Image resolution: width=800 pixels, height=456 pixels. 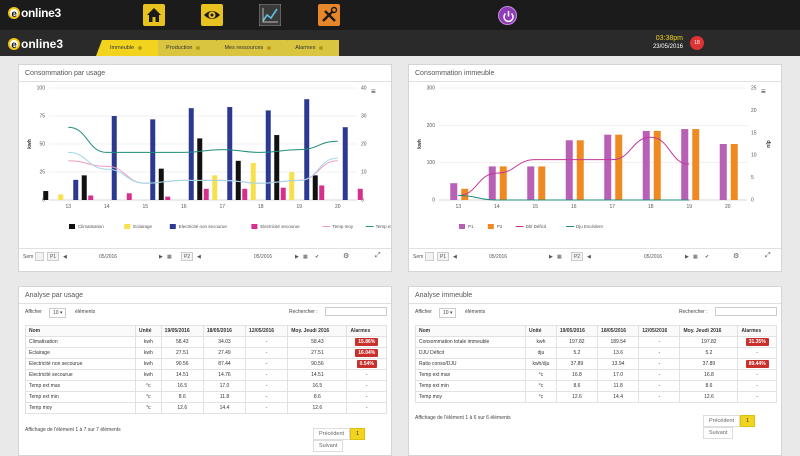 What do you see at coordinates (364, 145) in the screenshot?
I see `y2-tick-label: 20` at bounding box center [364, 145].